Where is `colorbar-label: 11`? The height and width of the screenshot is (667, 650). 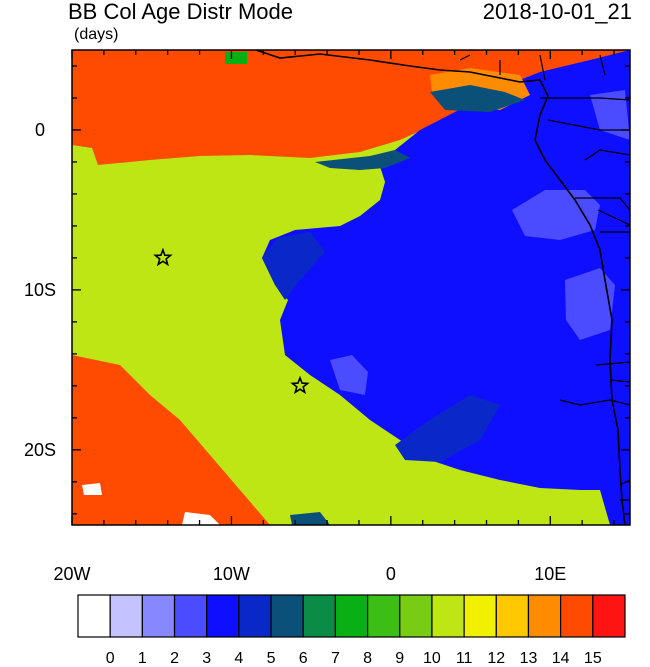 colorbar-label: 11 is located at coordinates (464, 658).